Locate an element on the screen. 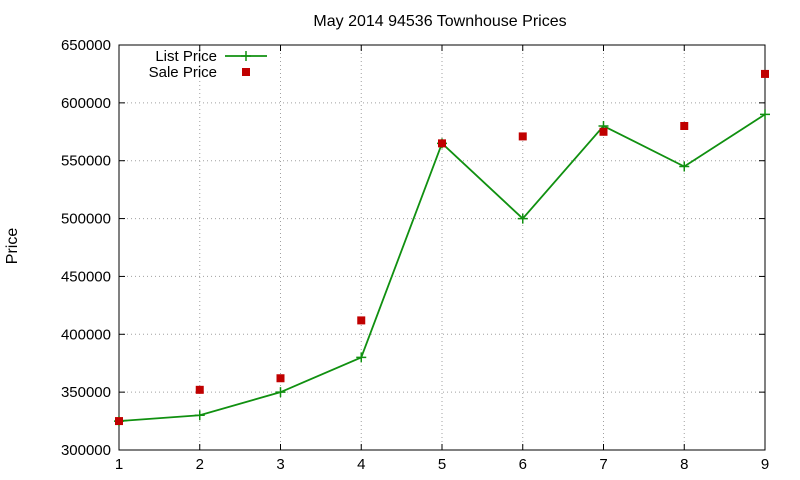 The width and height of the screenshot is (800, 480). y-tick-label: 650000 is located at coordinates (86, 45).